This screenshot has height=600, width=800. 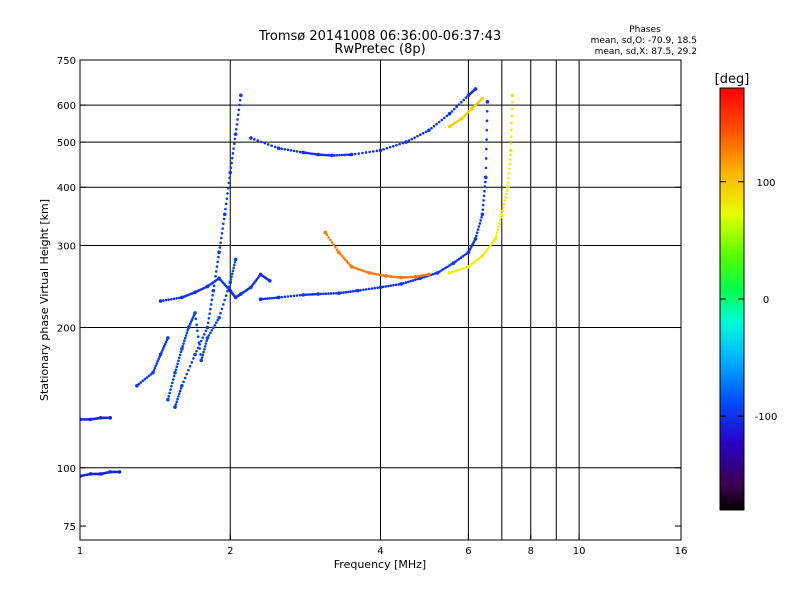 I want to click on chart-subtitle: RwPretec (8p), so click(x=379, y=49).